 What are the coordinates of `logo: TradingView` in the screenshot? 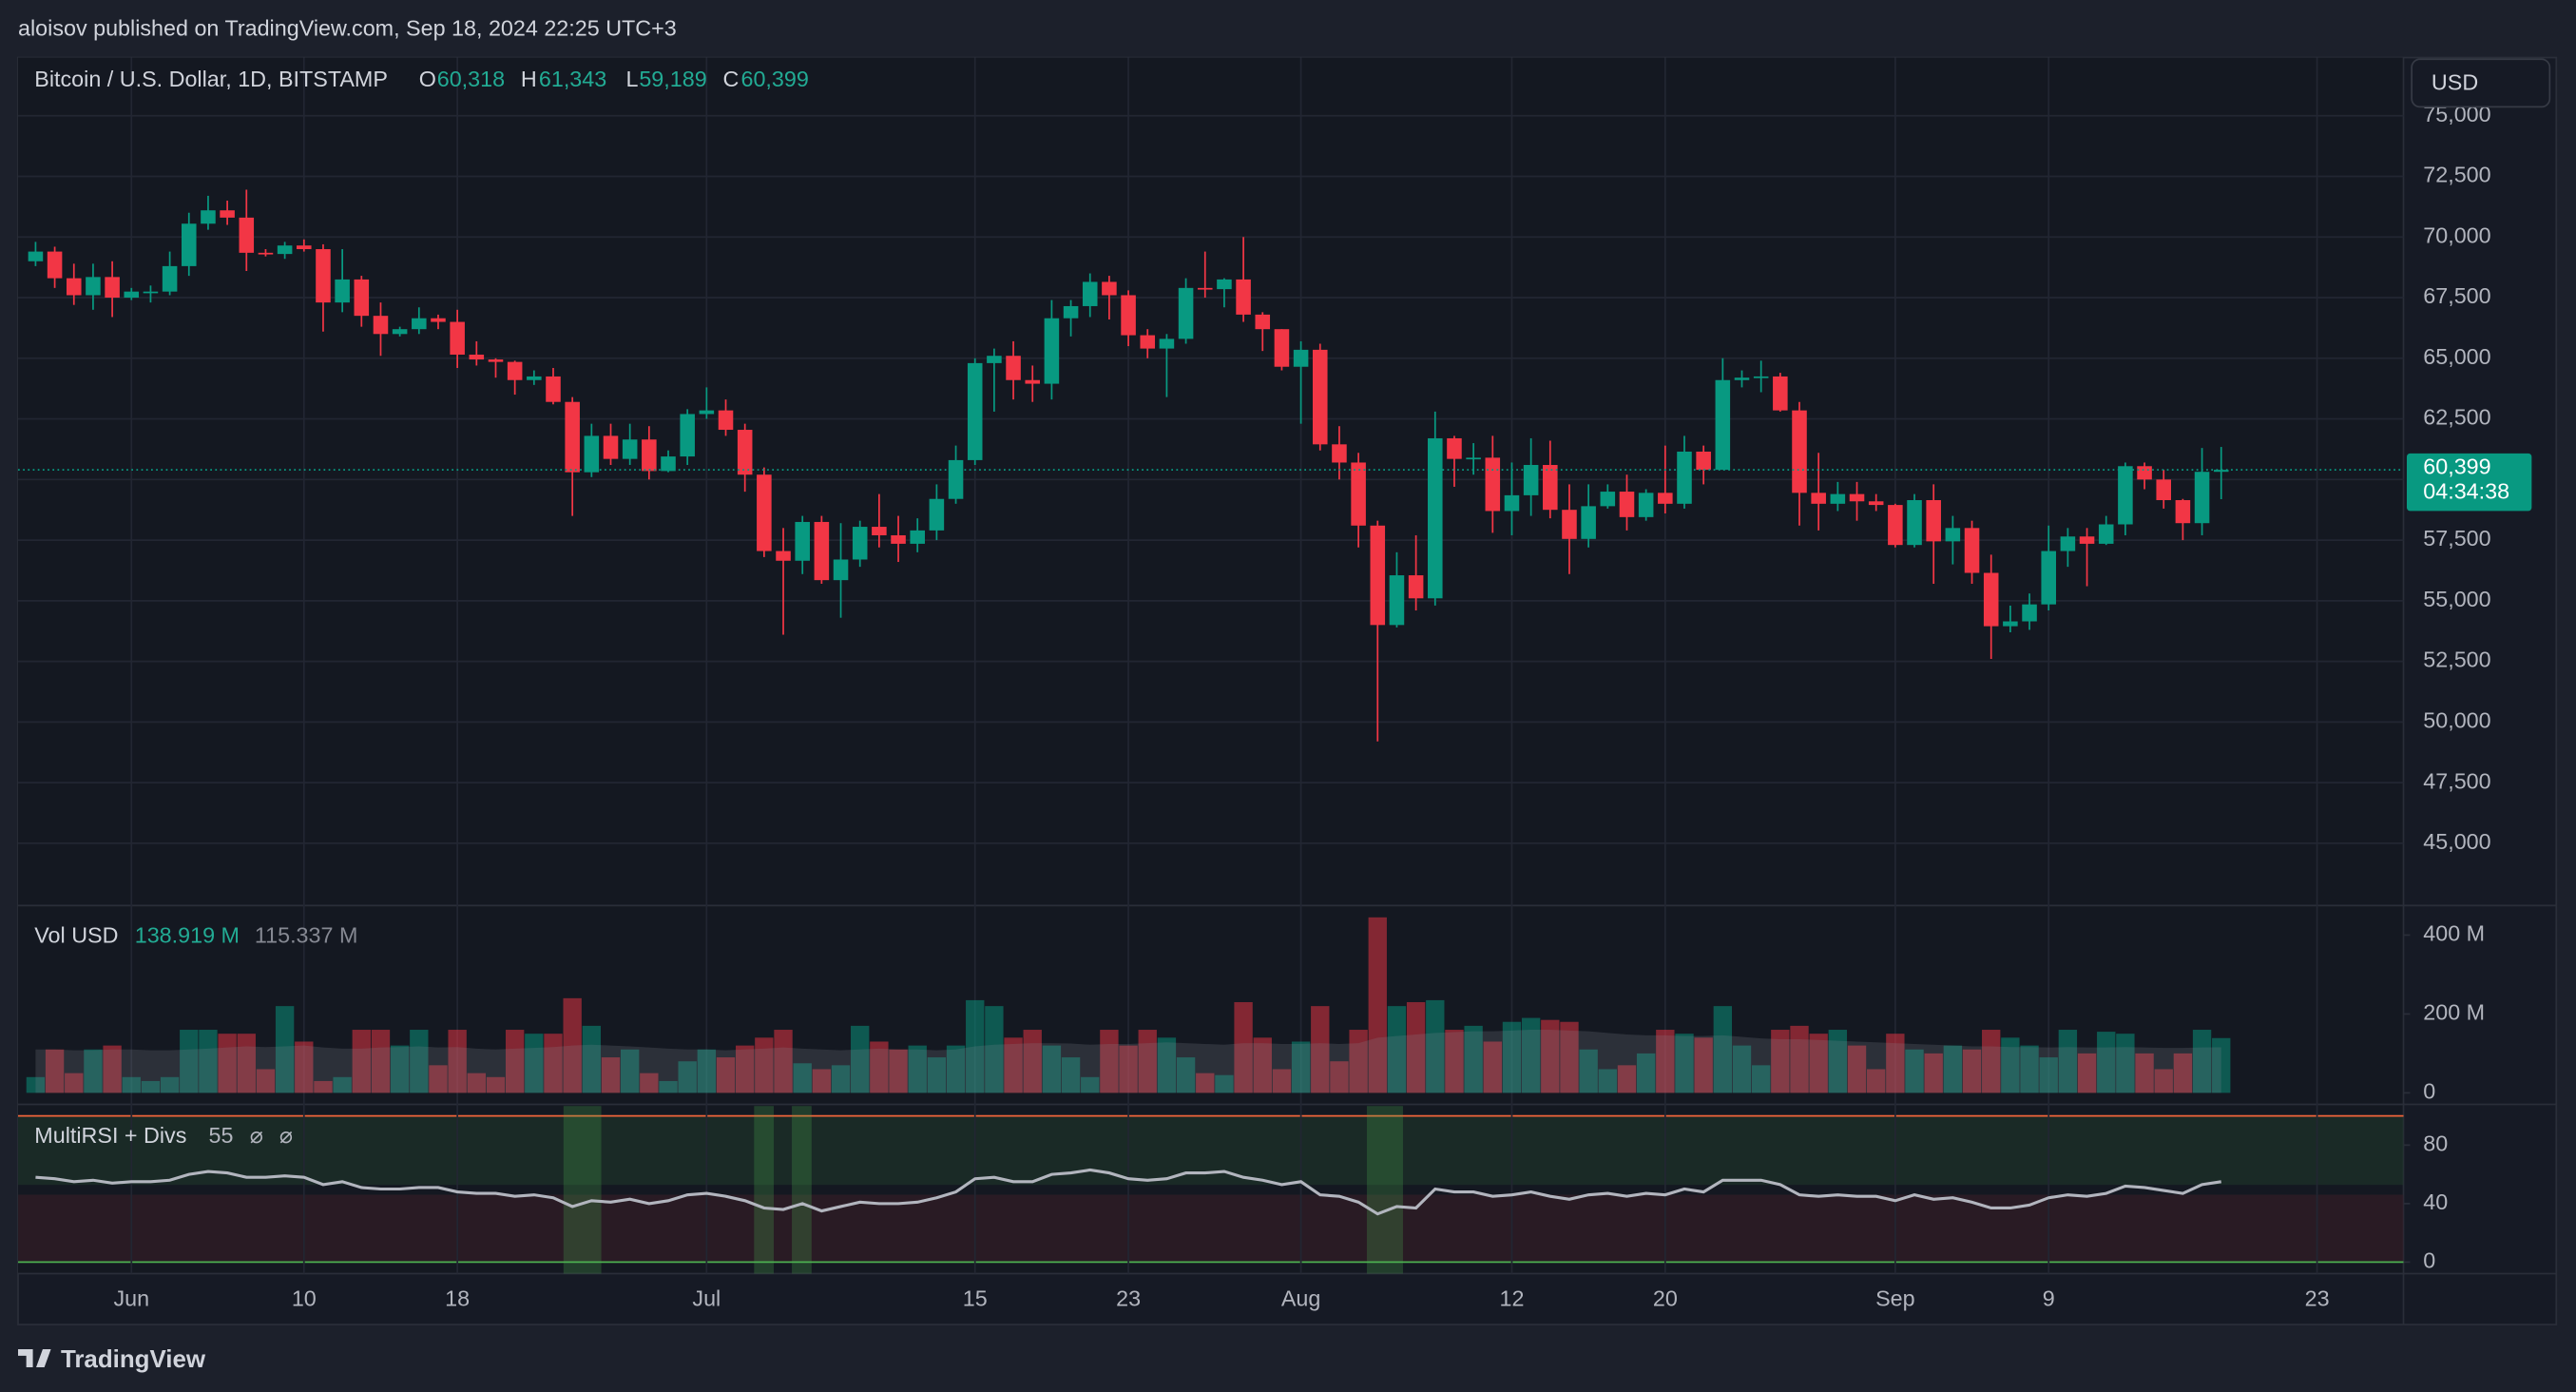 It's located at (112, 1359).